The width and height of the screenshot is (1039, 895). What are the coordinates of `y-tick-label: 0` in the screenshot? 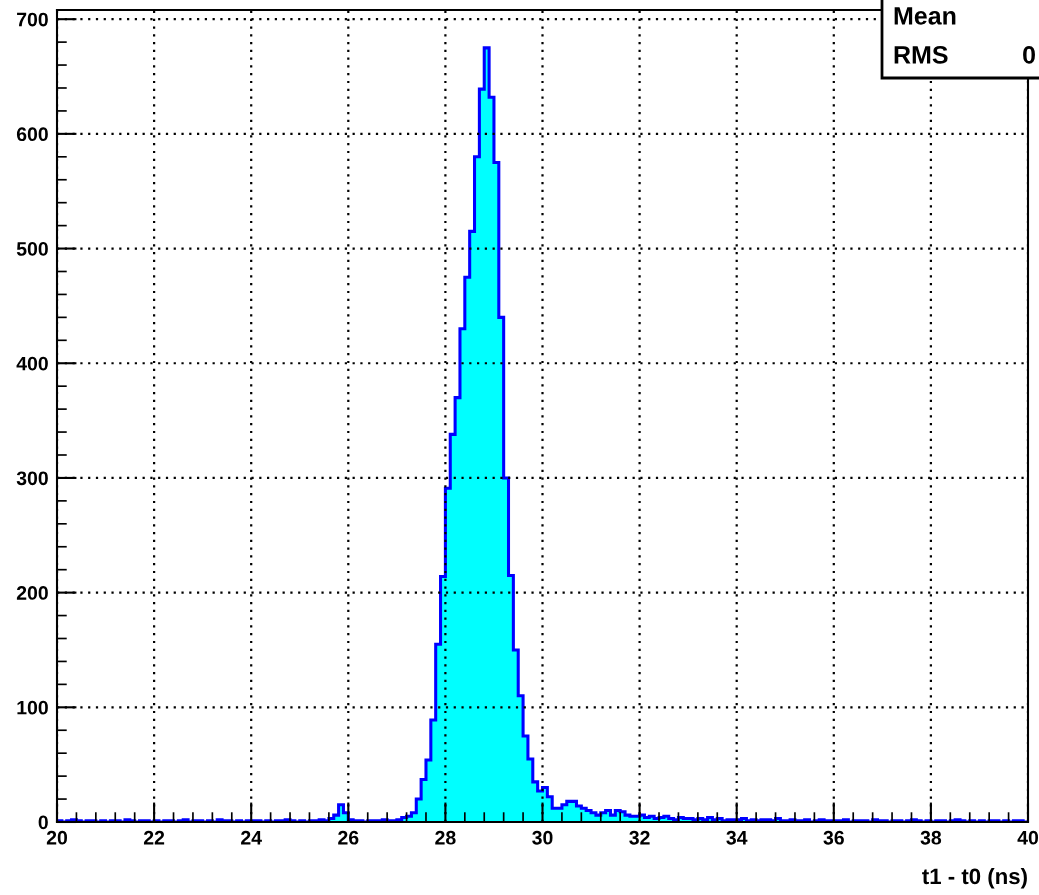 It's located at (43, 822).